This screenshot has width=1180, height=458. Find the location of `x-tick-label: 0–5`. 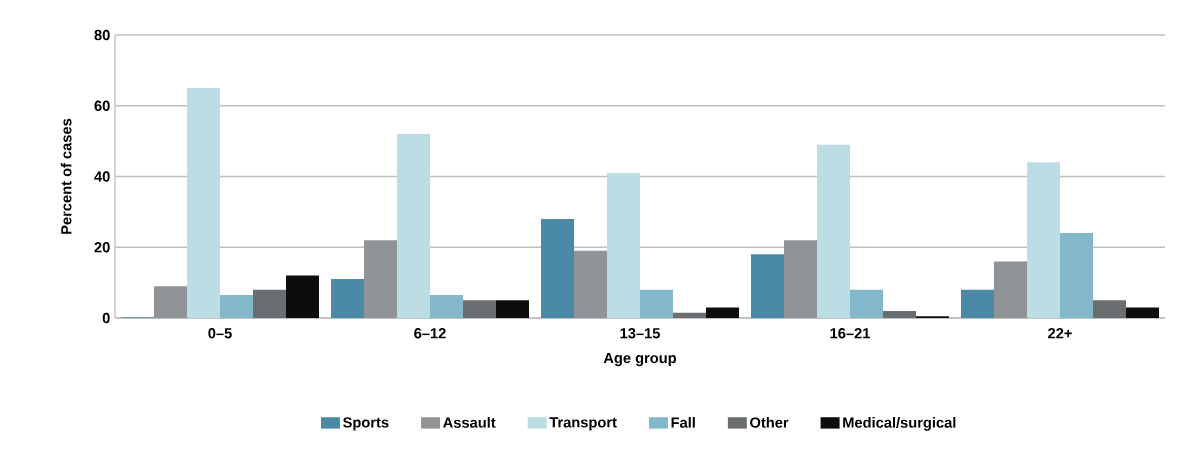

x-tick-label: 0–5 is located at coordinates (220, 333).